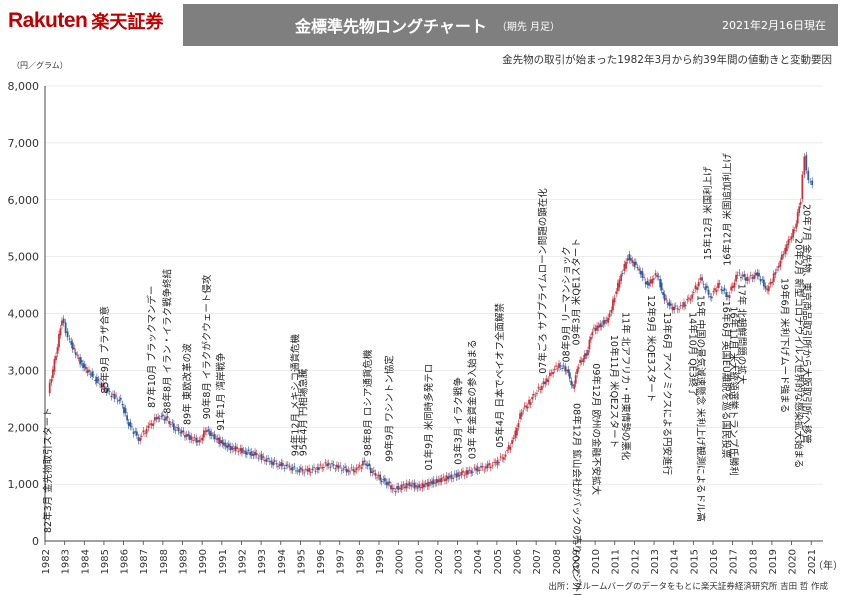 The image size is (846, 595). Describe the element at coordinates (734, 390) in the screenshot. I see `annotation-label: 16年11月 米大統領選挙トランプ氏勝利` at that location.